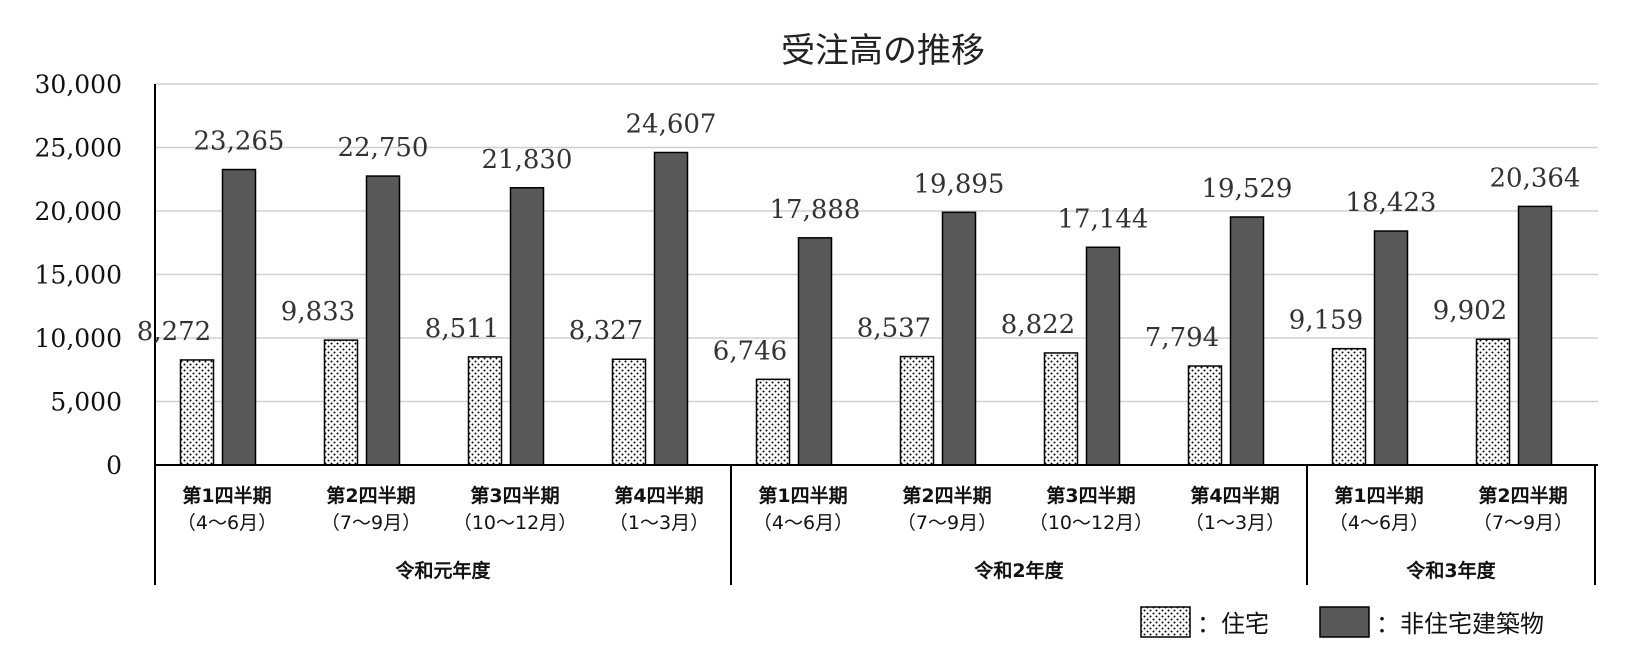  I want to click on y-tick-label: 25,000, so click(78, 148).